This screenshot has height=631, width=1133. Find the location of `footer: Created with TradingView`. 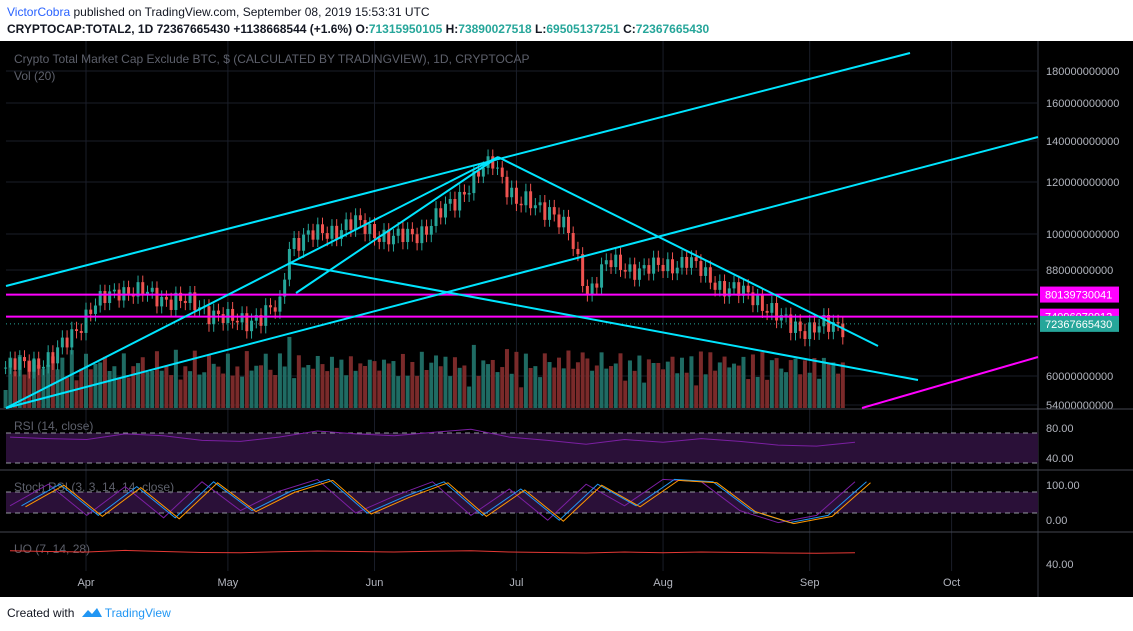

footer: Created with TradingView is located at coordinates (89, 613).